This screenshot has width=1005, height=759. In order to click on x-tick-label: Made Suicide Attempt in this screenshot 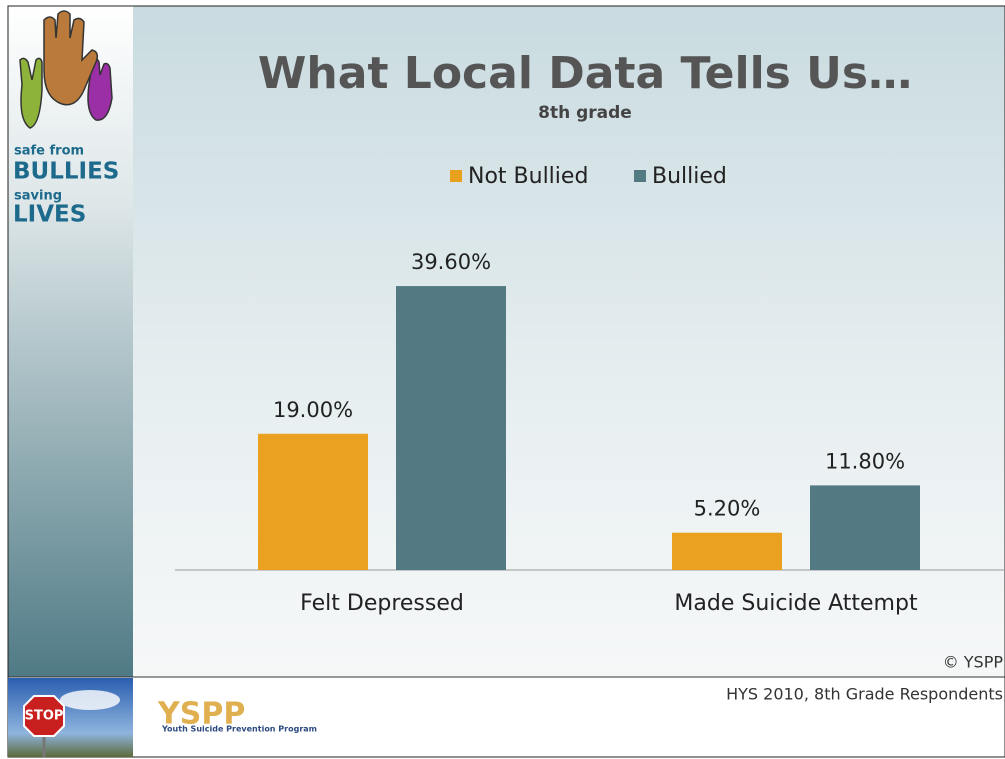, I will do `click(796, 603)`.